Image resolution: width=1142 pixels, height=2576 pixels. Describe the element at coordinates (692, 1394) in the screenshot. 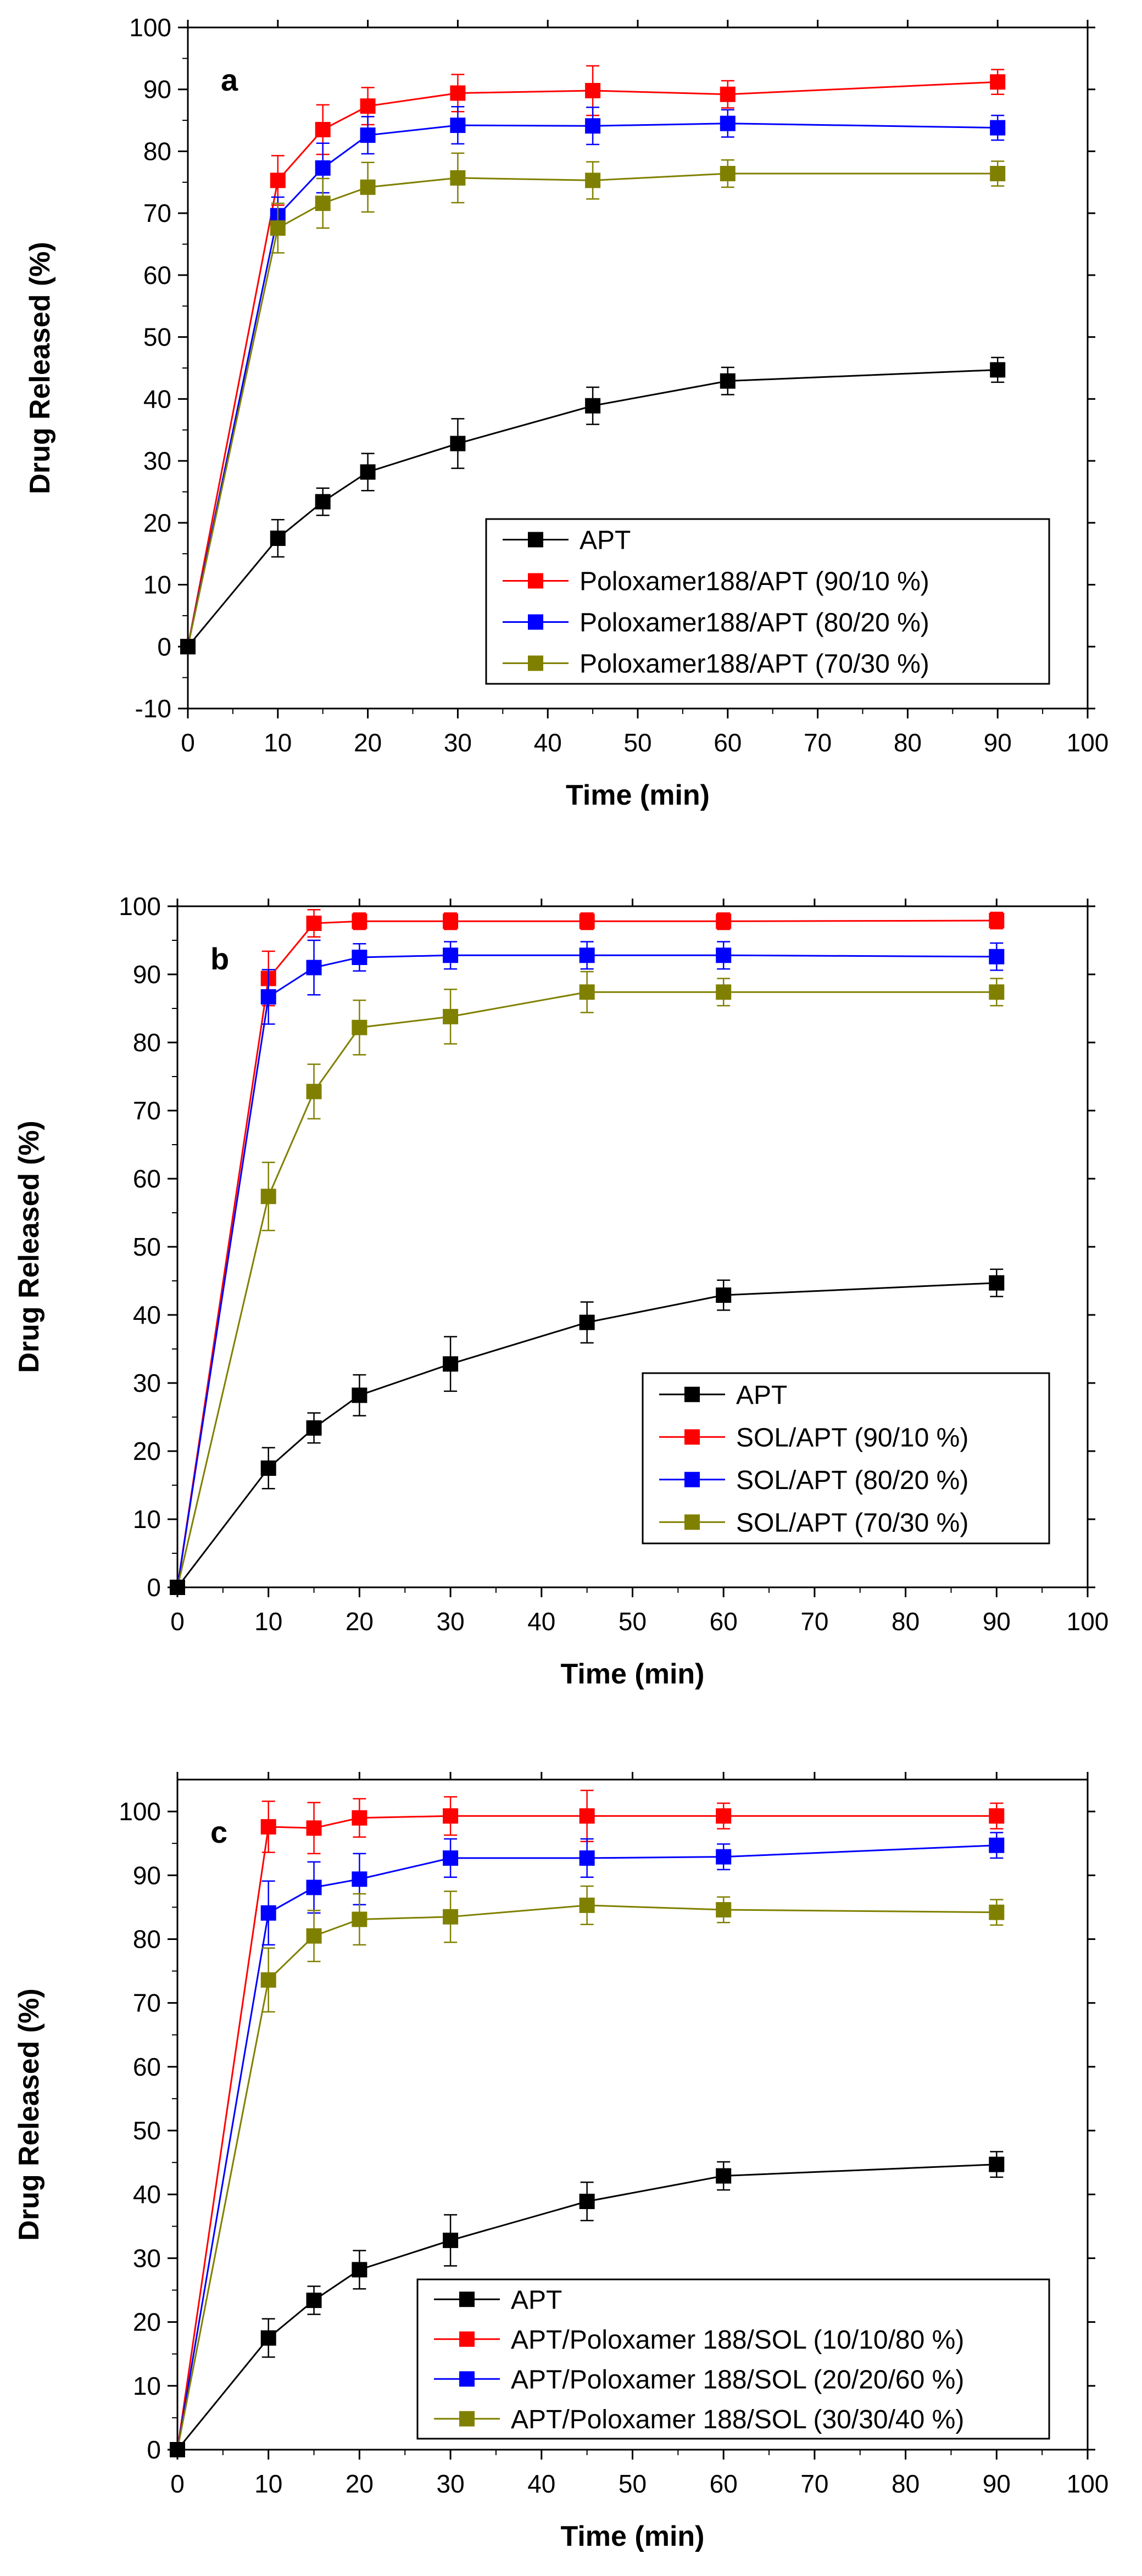

I see `legend-marker` at that location.